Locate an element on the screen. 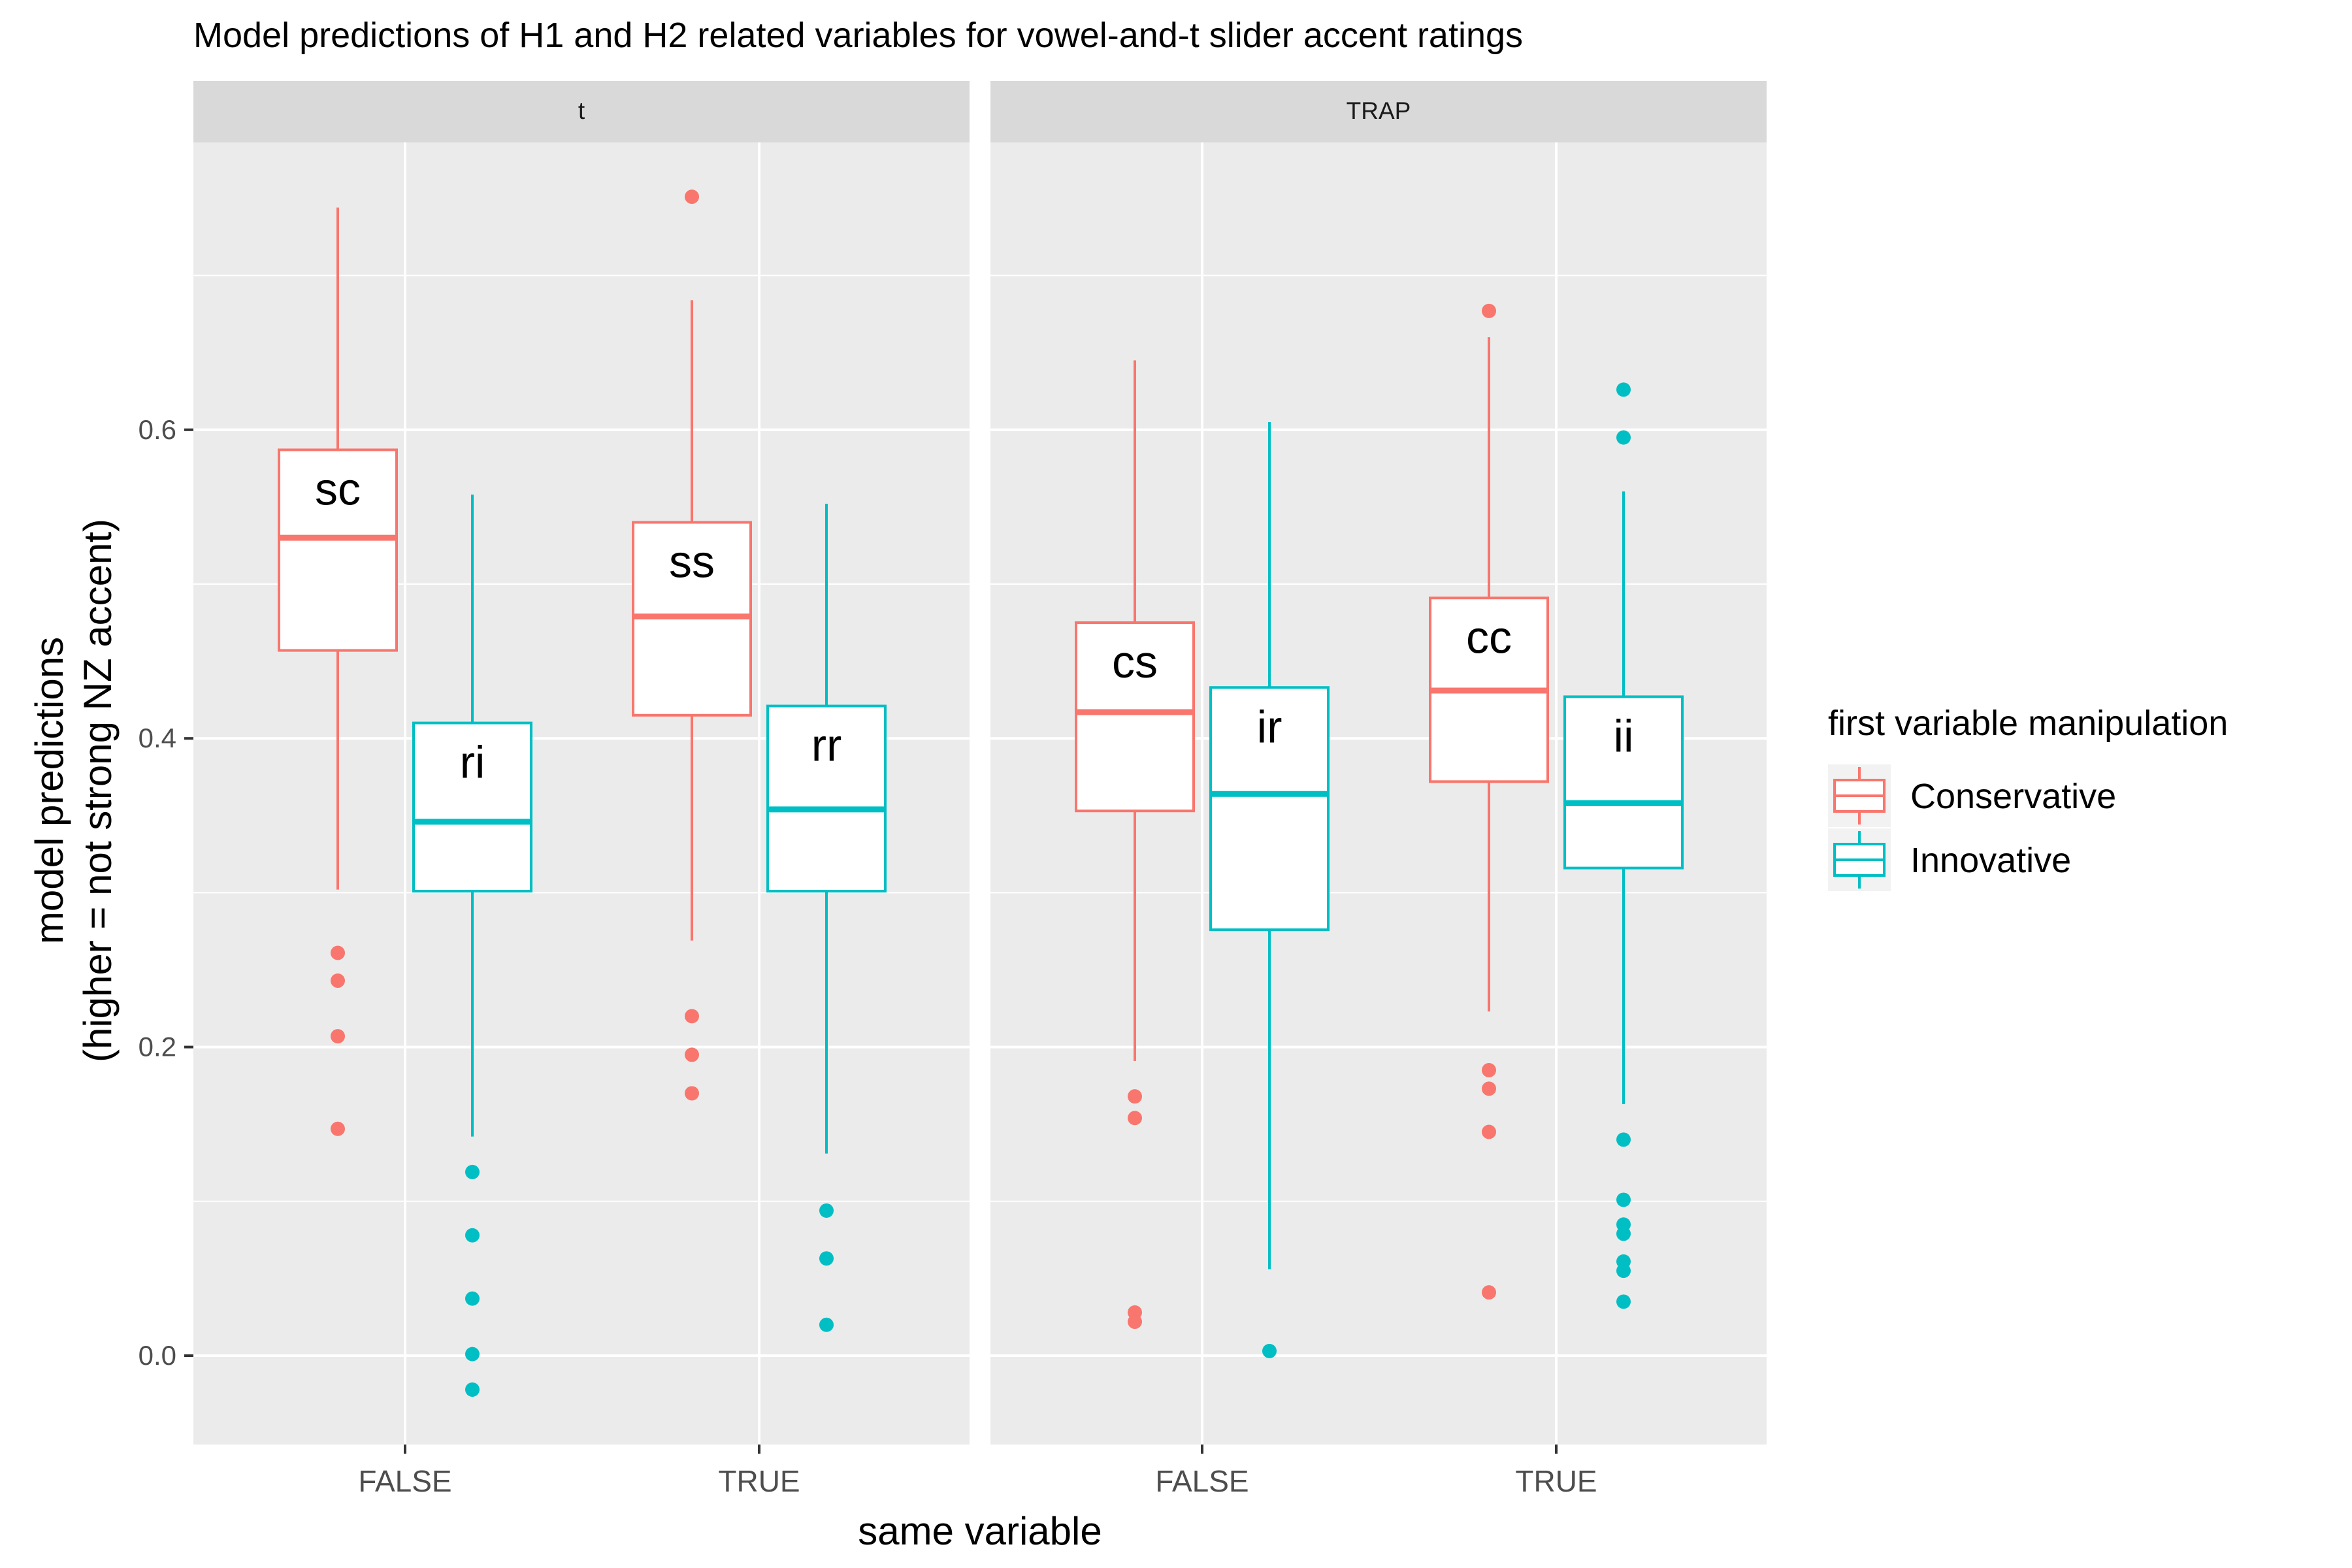  box-label: cc is located at coordinates (1489, 637).